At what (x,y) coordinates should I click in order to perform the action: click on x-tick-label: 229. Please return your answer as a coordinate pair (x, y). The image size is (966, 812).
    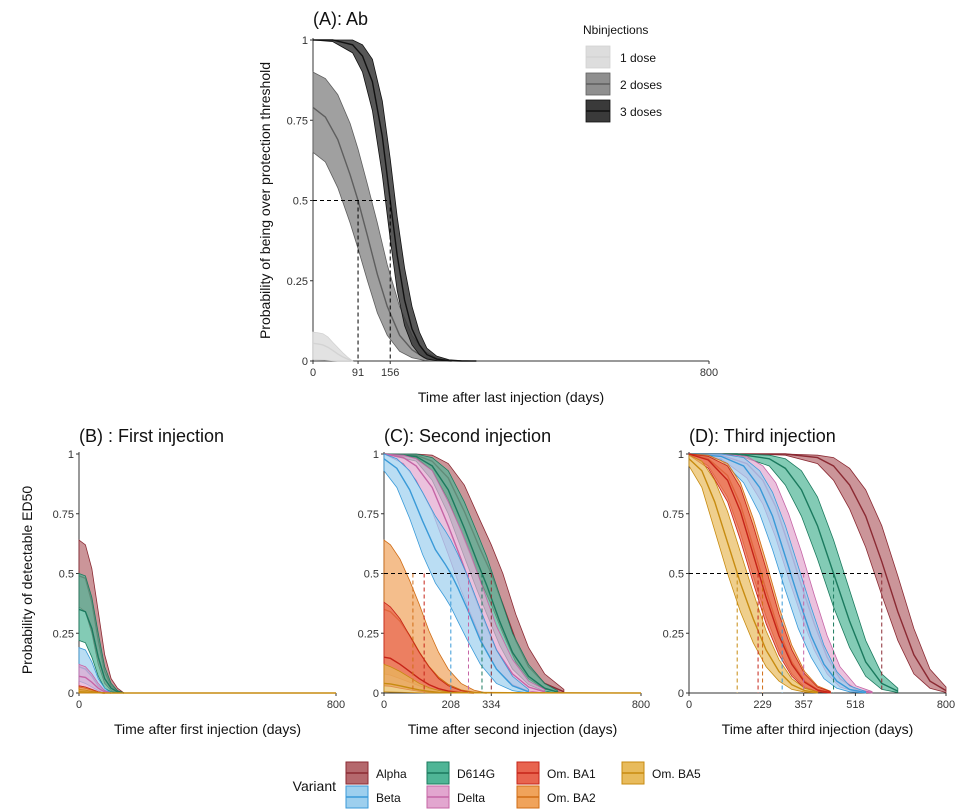
    Looking at the image, I should click on (762, 705).